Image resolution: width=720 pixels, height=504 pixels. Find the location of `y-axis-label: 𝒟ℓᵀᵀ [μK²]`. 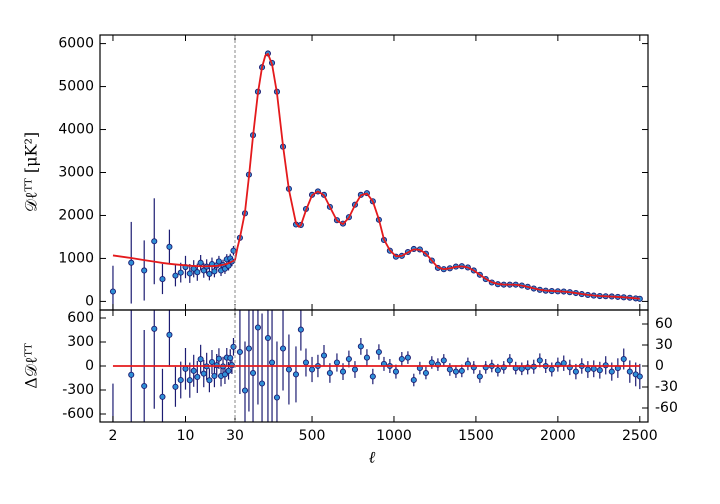

y-axis-label: 𝒟ℓᵀᵀ [μK²] is located at coordinates (31, 172).